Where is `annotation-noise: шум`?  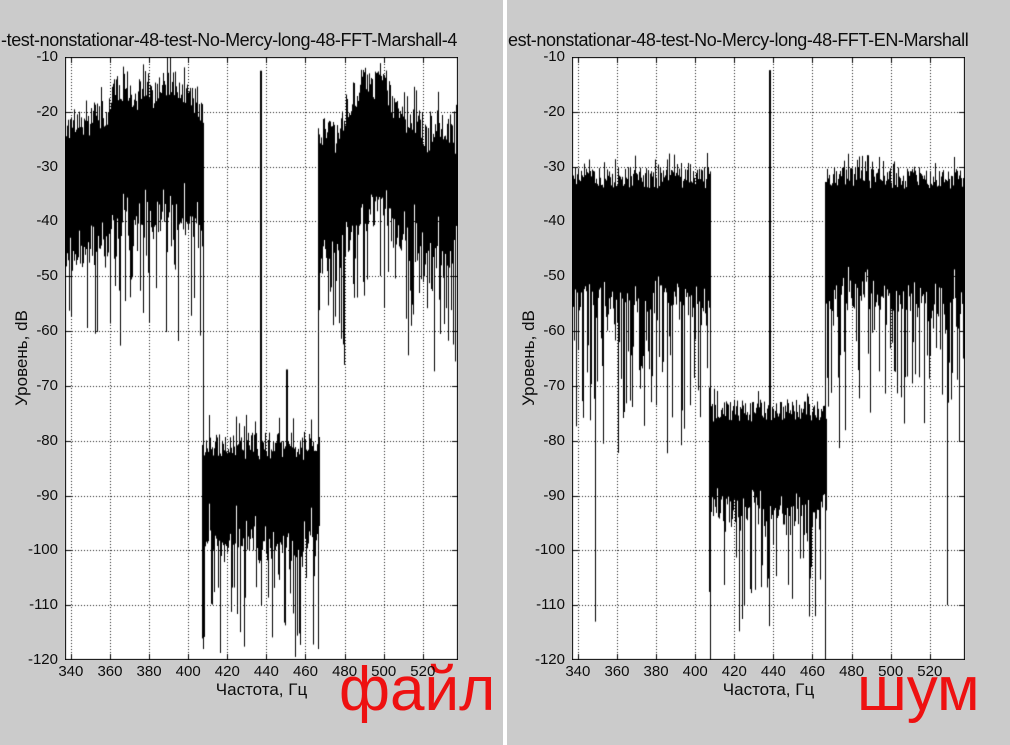
annotation-noise: шум is located at coordinates (918, 689).